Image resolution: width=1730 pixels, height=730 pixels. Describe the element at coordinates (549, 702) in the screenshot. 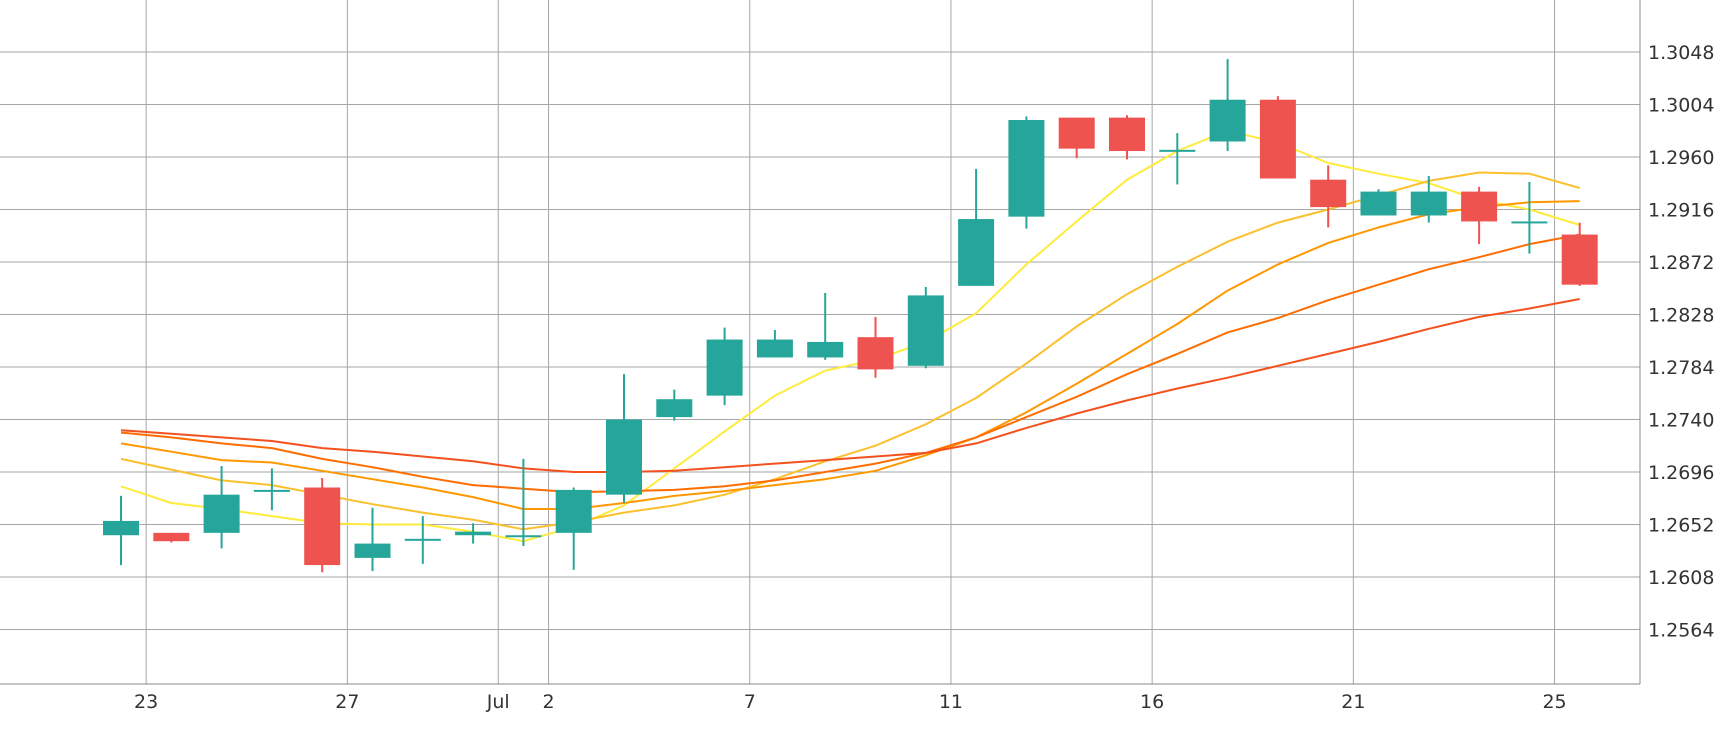

I see `x-tick-label: 2` at that location.